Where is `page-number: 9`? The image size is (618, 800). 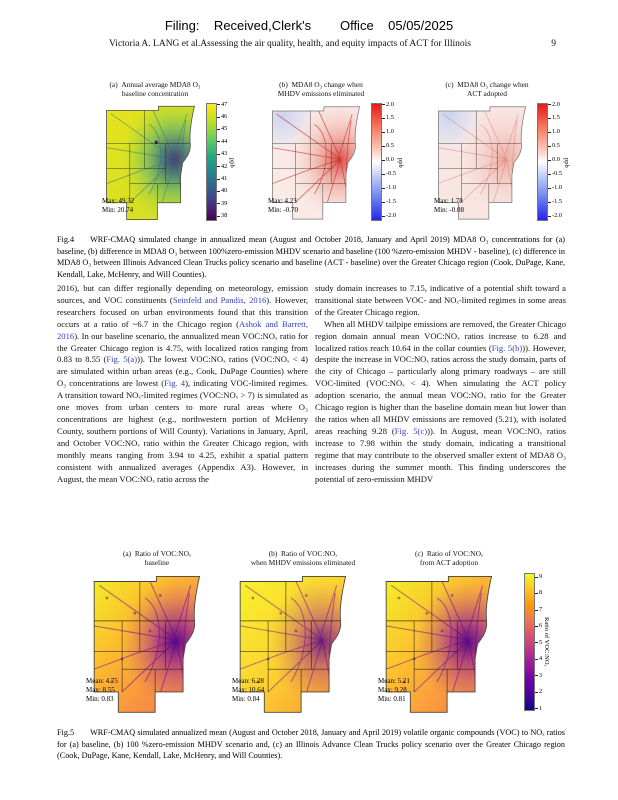 page-number: 9 is located at coordinates (553, 44).